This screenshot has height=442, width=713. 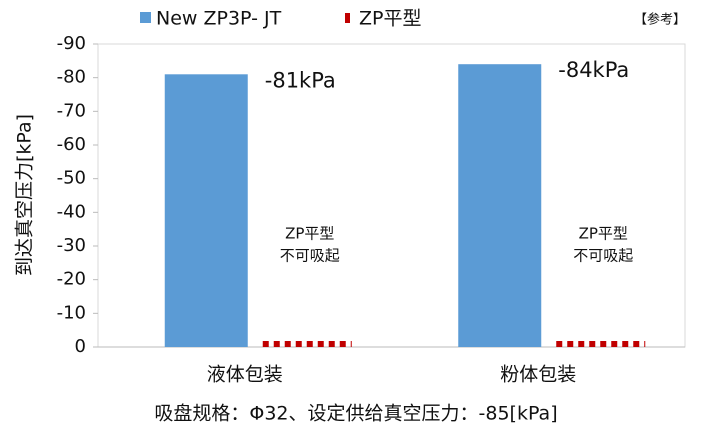 I want to click on y-tick-label: -60, so click(x=71, y=144).